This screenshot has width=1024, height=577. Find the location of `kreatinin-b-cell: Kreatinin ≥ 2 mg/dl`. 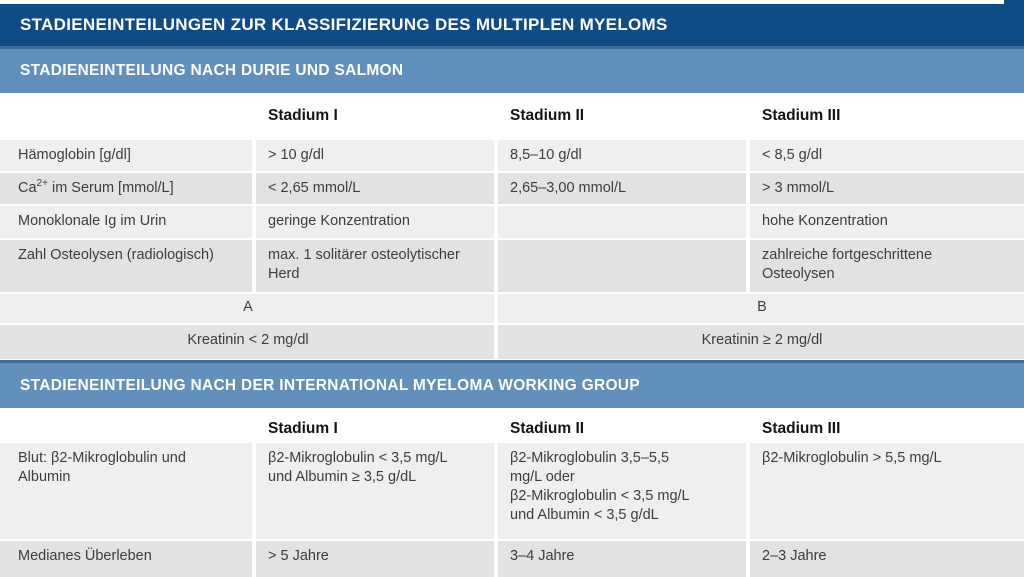

kreatinin-b-cell: Kreatinin ≥ 2 mg/dl is located at coordinates (761, 342).